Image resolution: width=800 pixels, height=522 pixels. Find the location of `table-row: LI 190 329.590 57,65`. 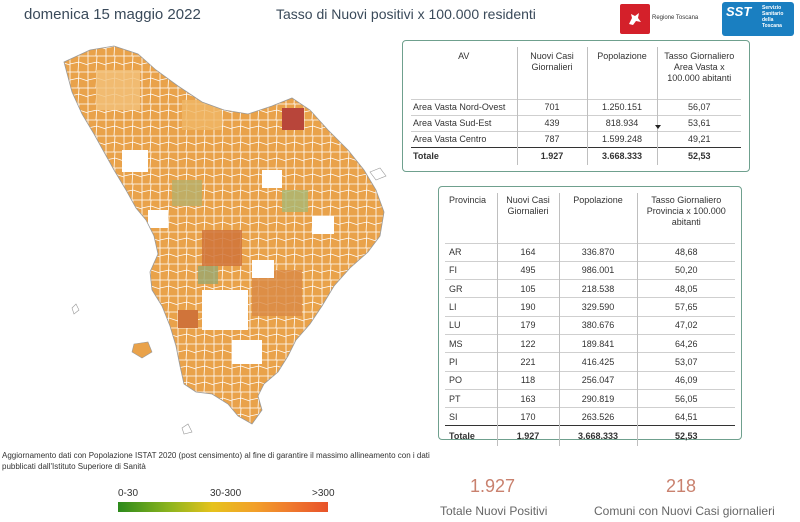

table-row: LI 190 329.590 57,65 is located at coordinates (590, 307).